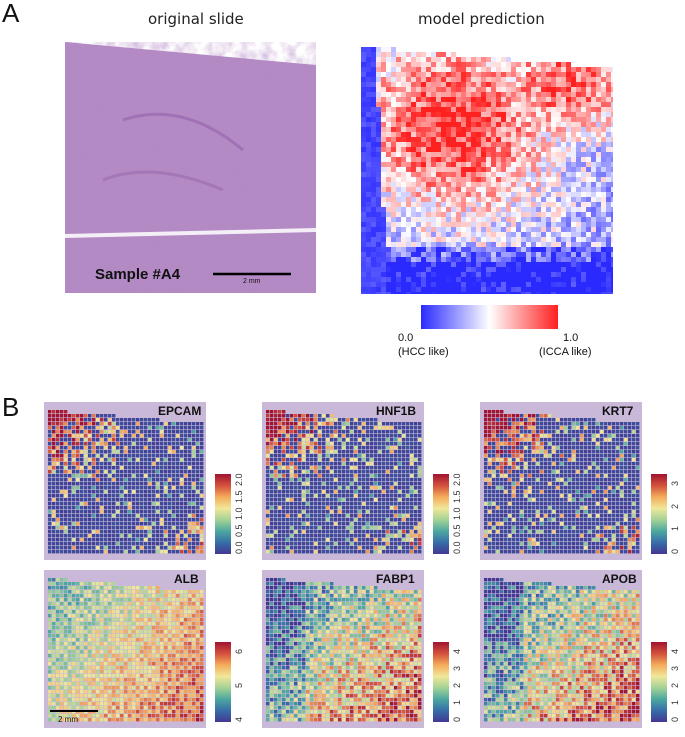 The height and width of the screenshot is (737, 685). I want to click on legend-high-value: 1.0, so click(571, 338).